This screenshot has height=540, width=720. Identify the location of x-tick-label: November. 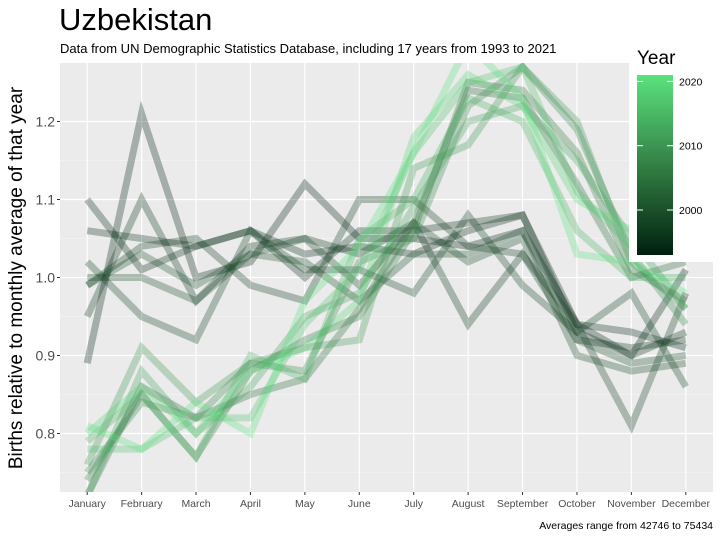
(631, 504).